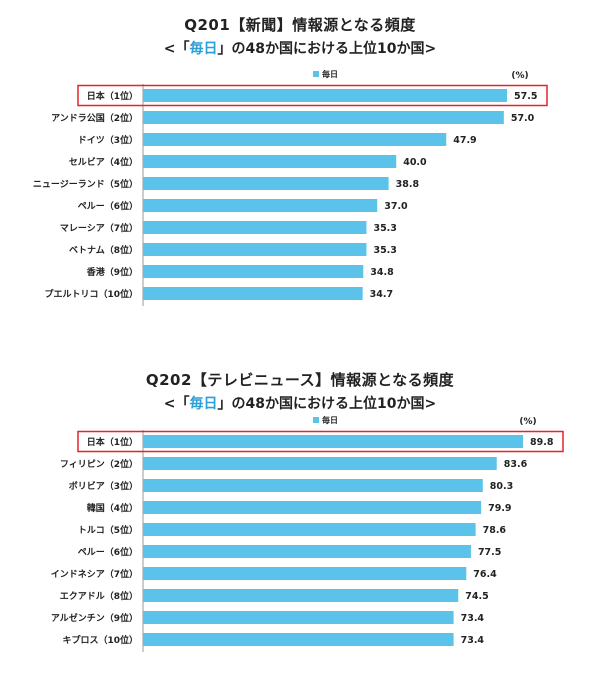  Describe the element at coordinates (103, 486) in the screenshot. I see `category-label: ボリビア（3位）` at that location.